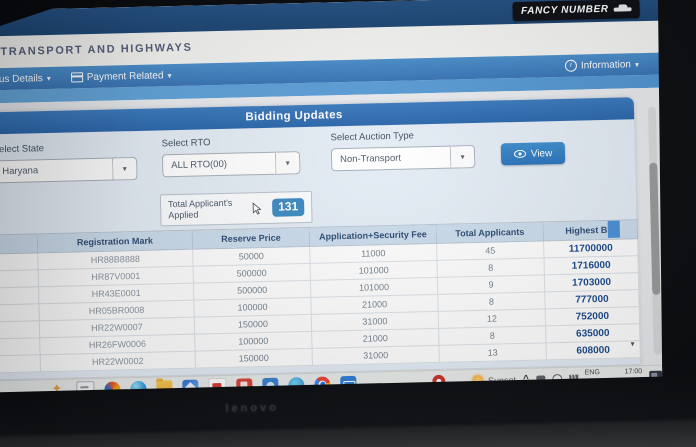 Image resolution: width=696 pixels, height=447 pixels. I want to click on nav-information-label: Information, so click(606, 64).